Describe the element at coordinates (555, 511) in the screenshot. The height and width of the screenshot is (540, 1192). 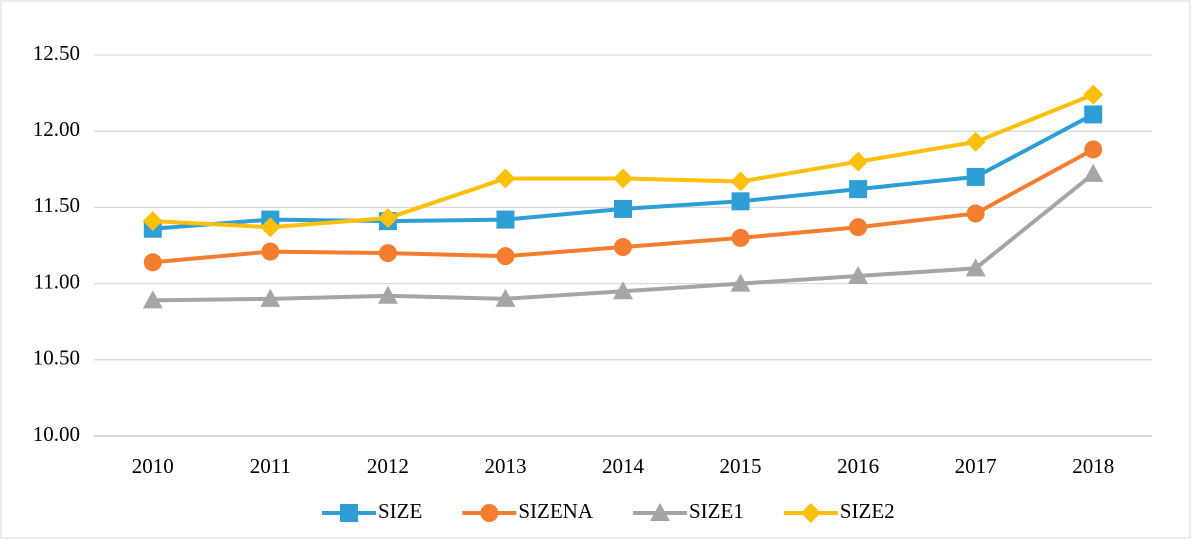
I see `legend-label: SIZENA` at that location.